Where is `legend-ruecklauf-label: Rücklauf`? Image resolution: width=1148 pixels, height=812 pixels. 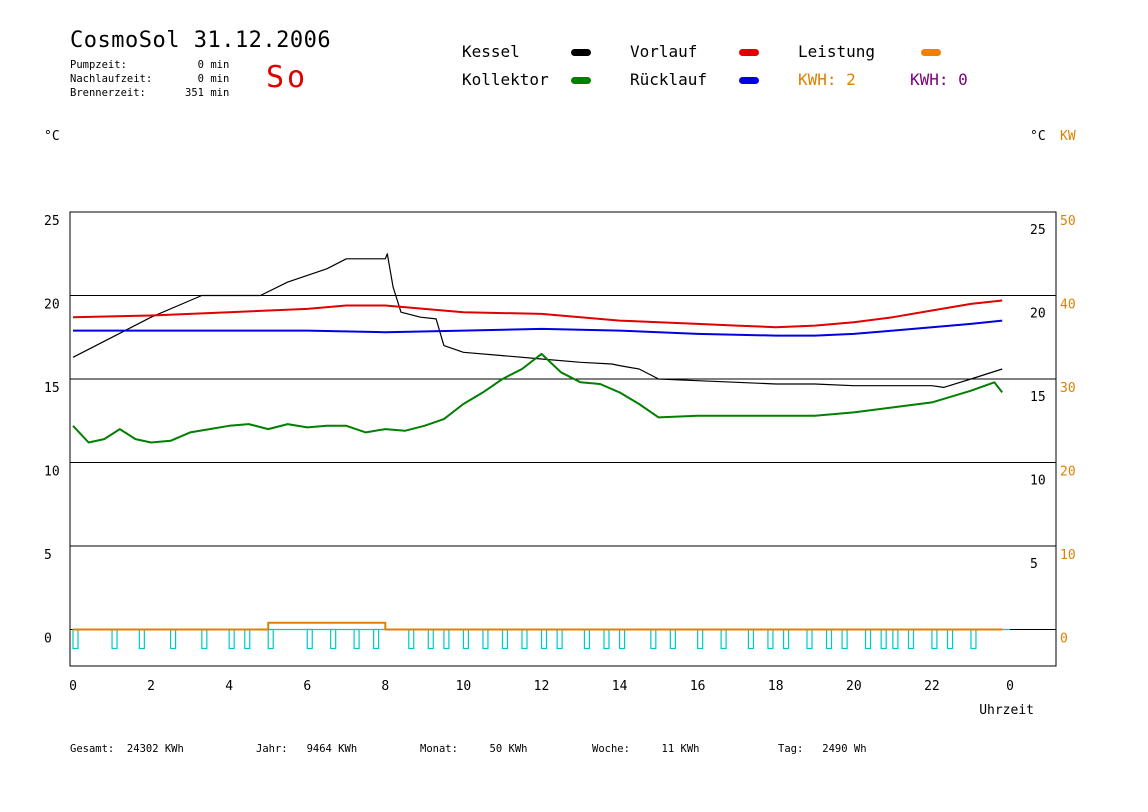
legend-ruecklauf-label: Rücklauf is located at coordinates (669, 79).